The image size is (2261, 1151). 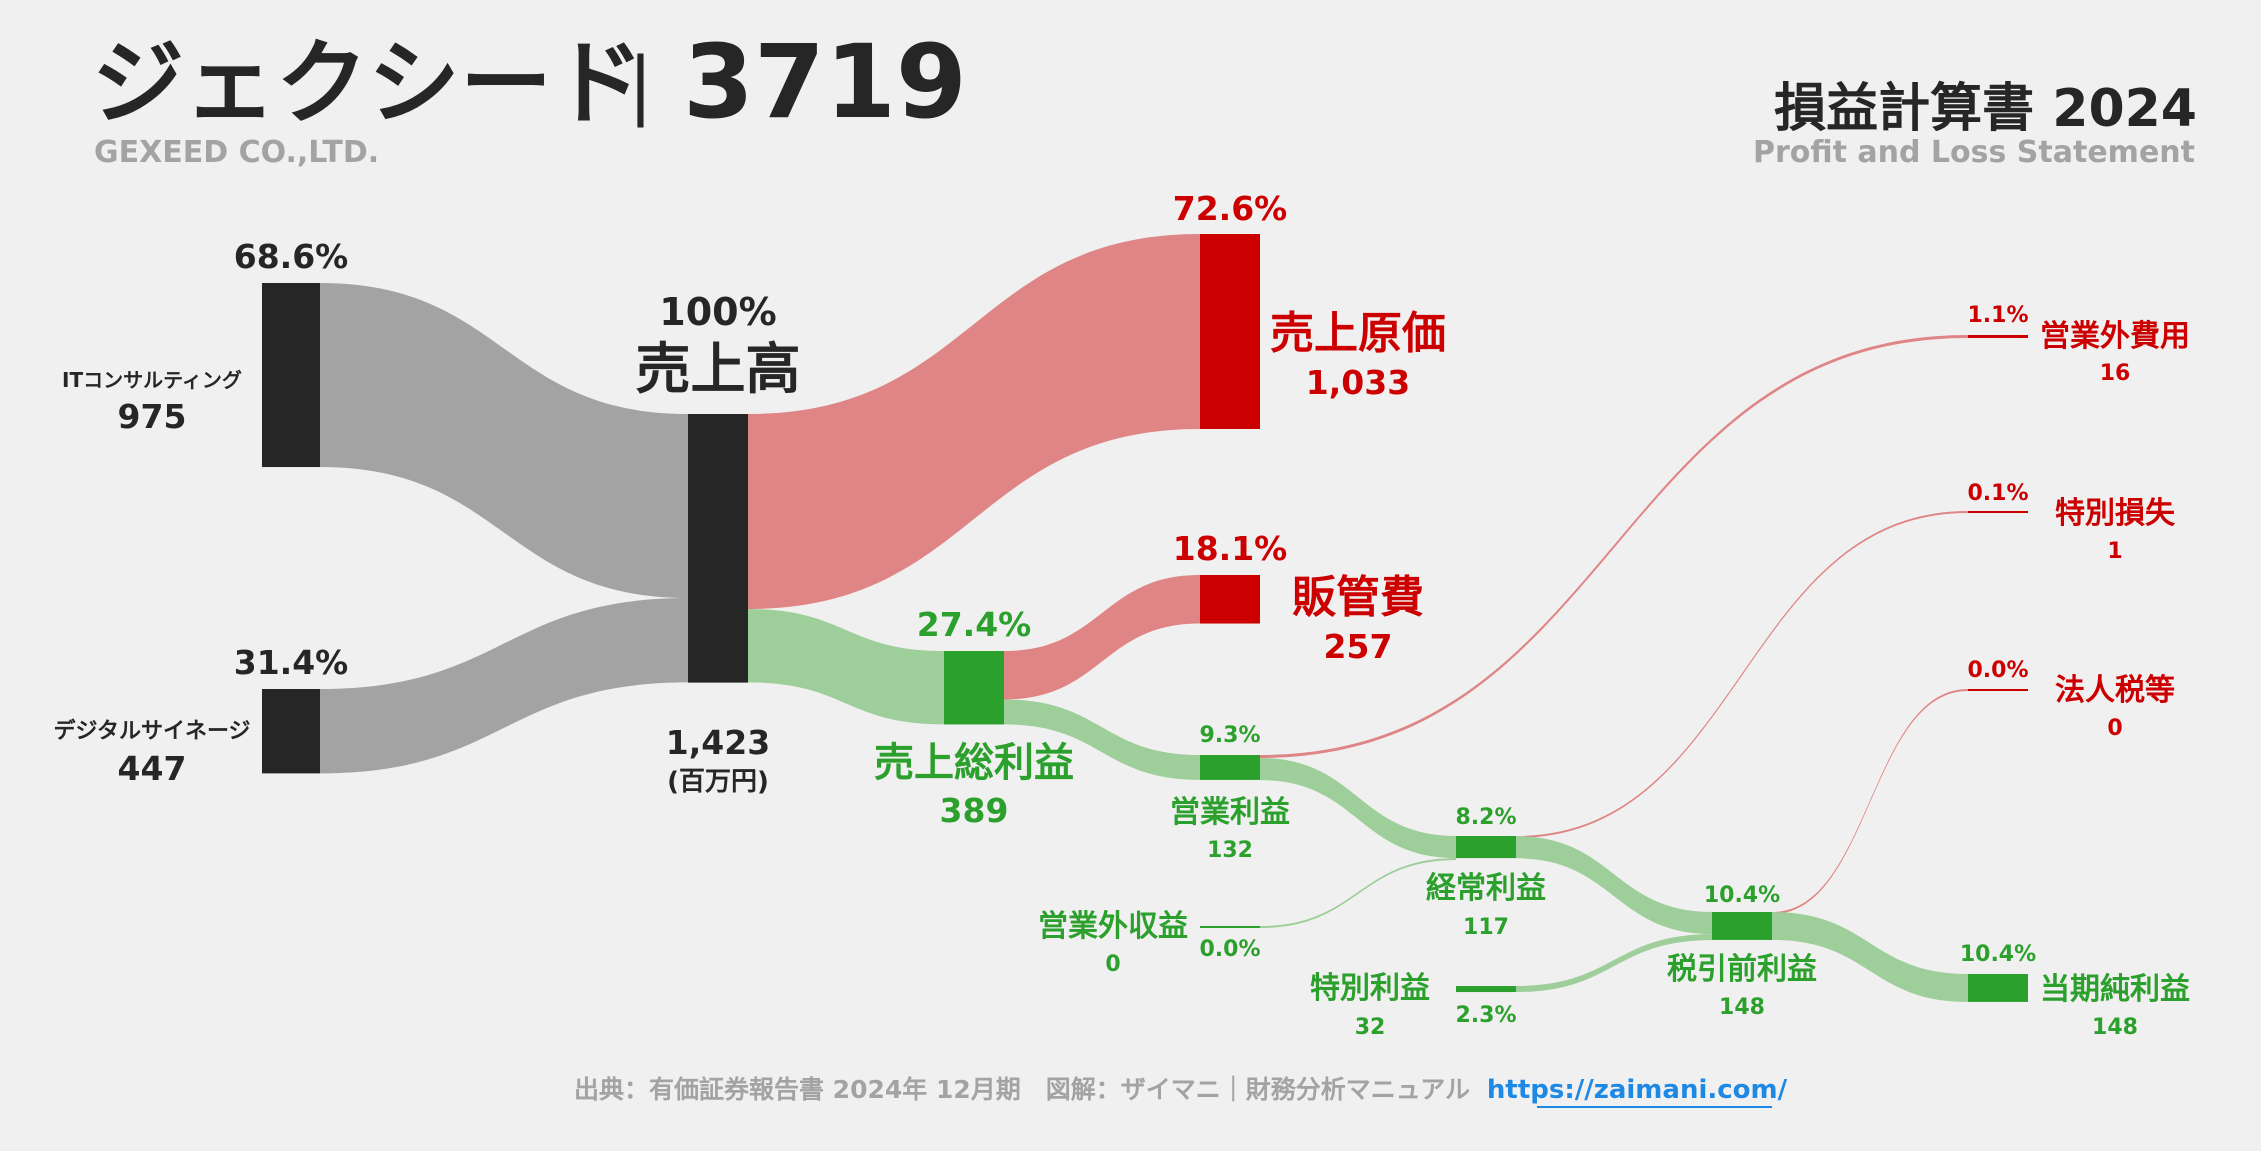 I want to click on node-bar-revenue, so click(x=718, y=548).